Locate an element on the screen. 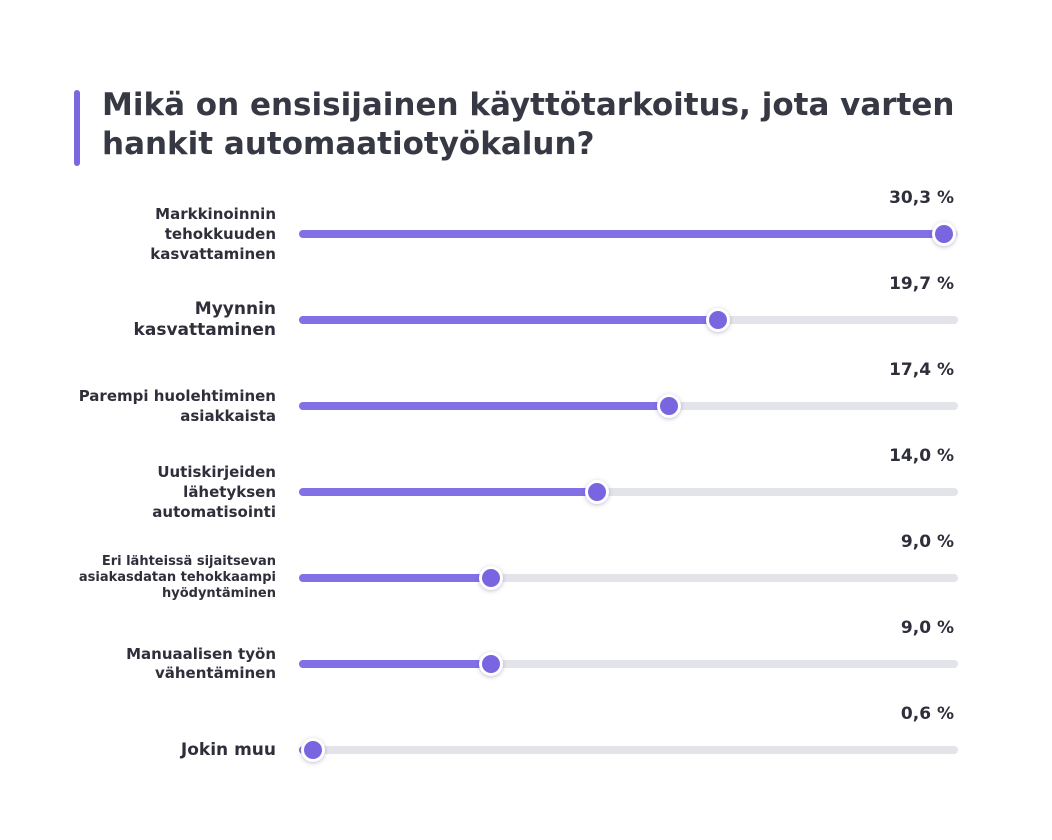 The width and height of the screenshot is (1052, 840). category-label: Parempi huolehtiminen asiakkaista is located at coordinates (177, 406).